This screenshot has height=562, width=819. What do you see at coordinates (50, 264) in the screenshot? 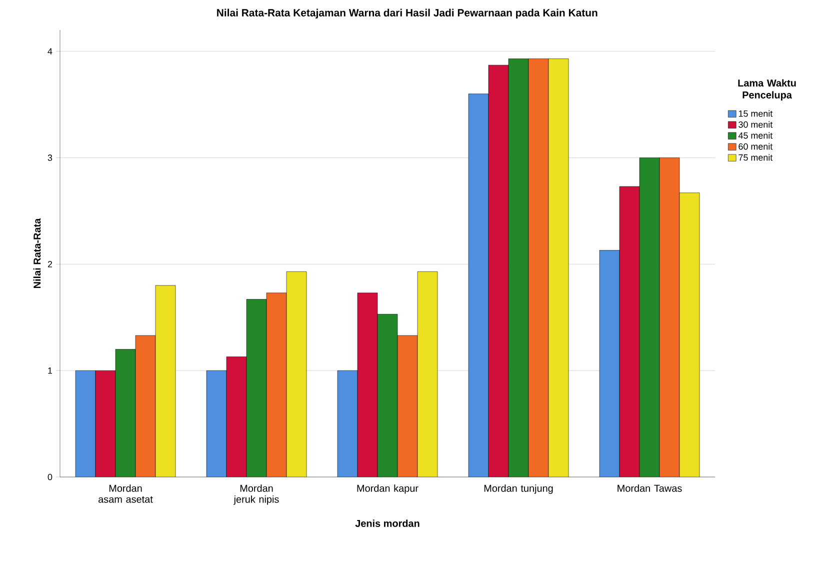
I see `y-tick-label: 2` at bounding box center [50, 264].